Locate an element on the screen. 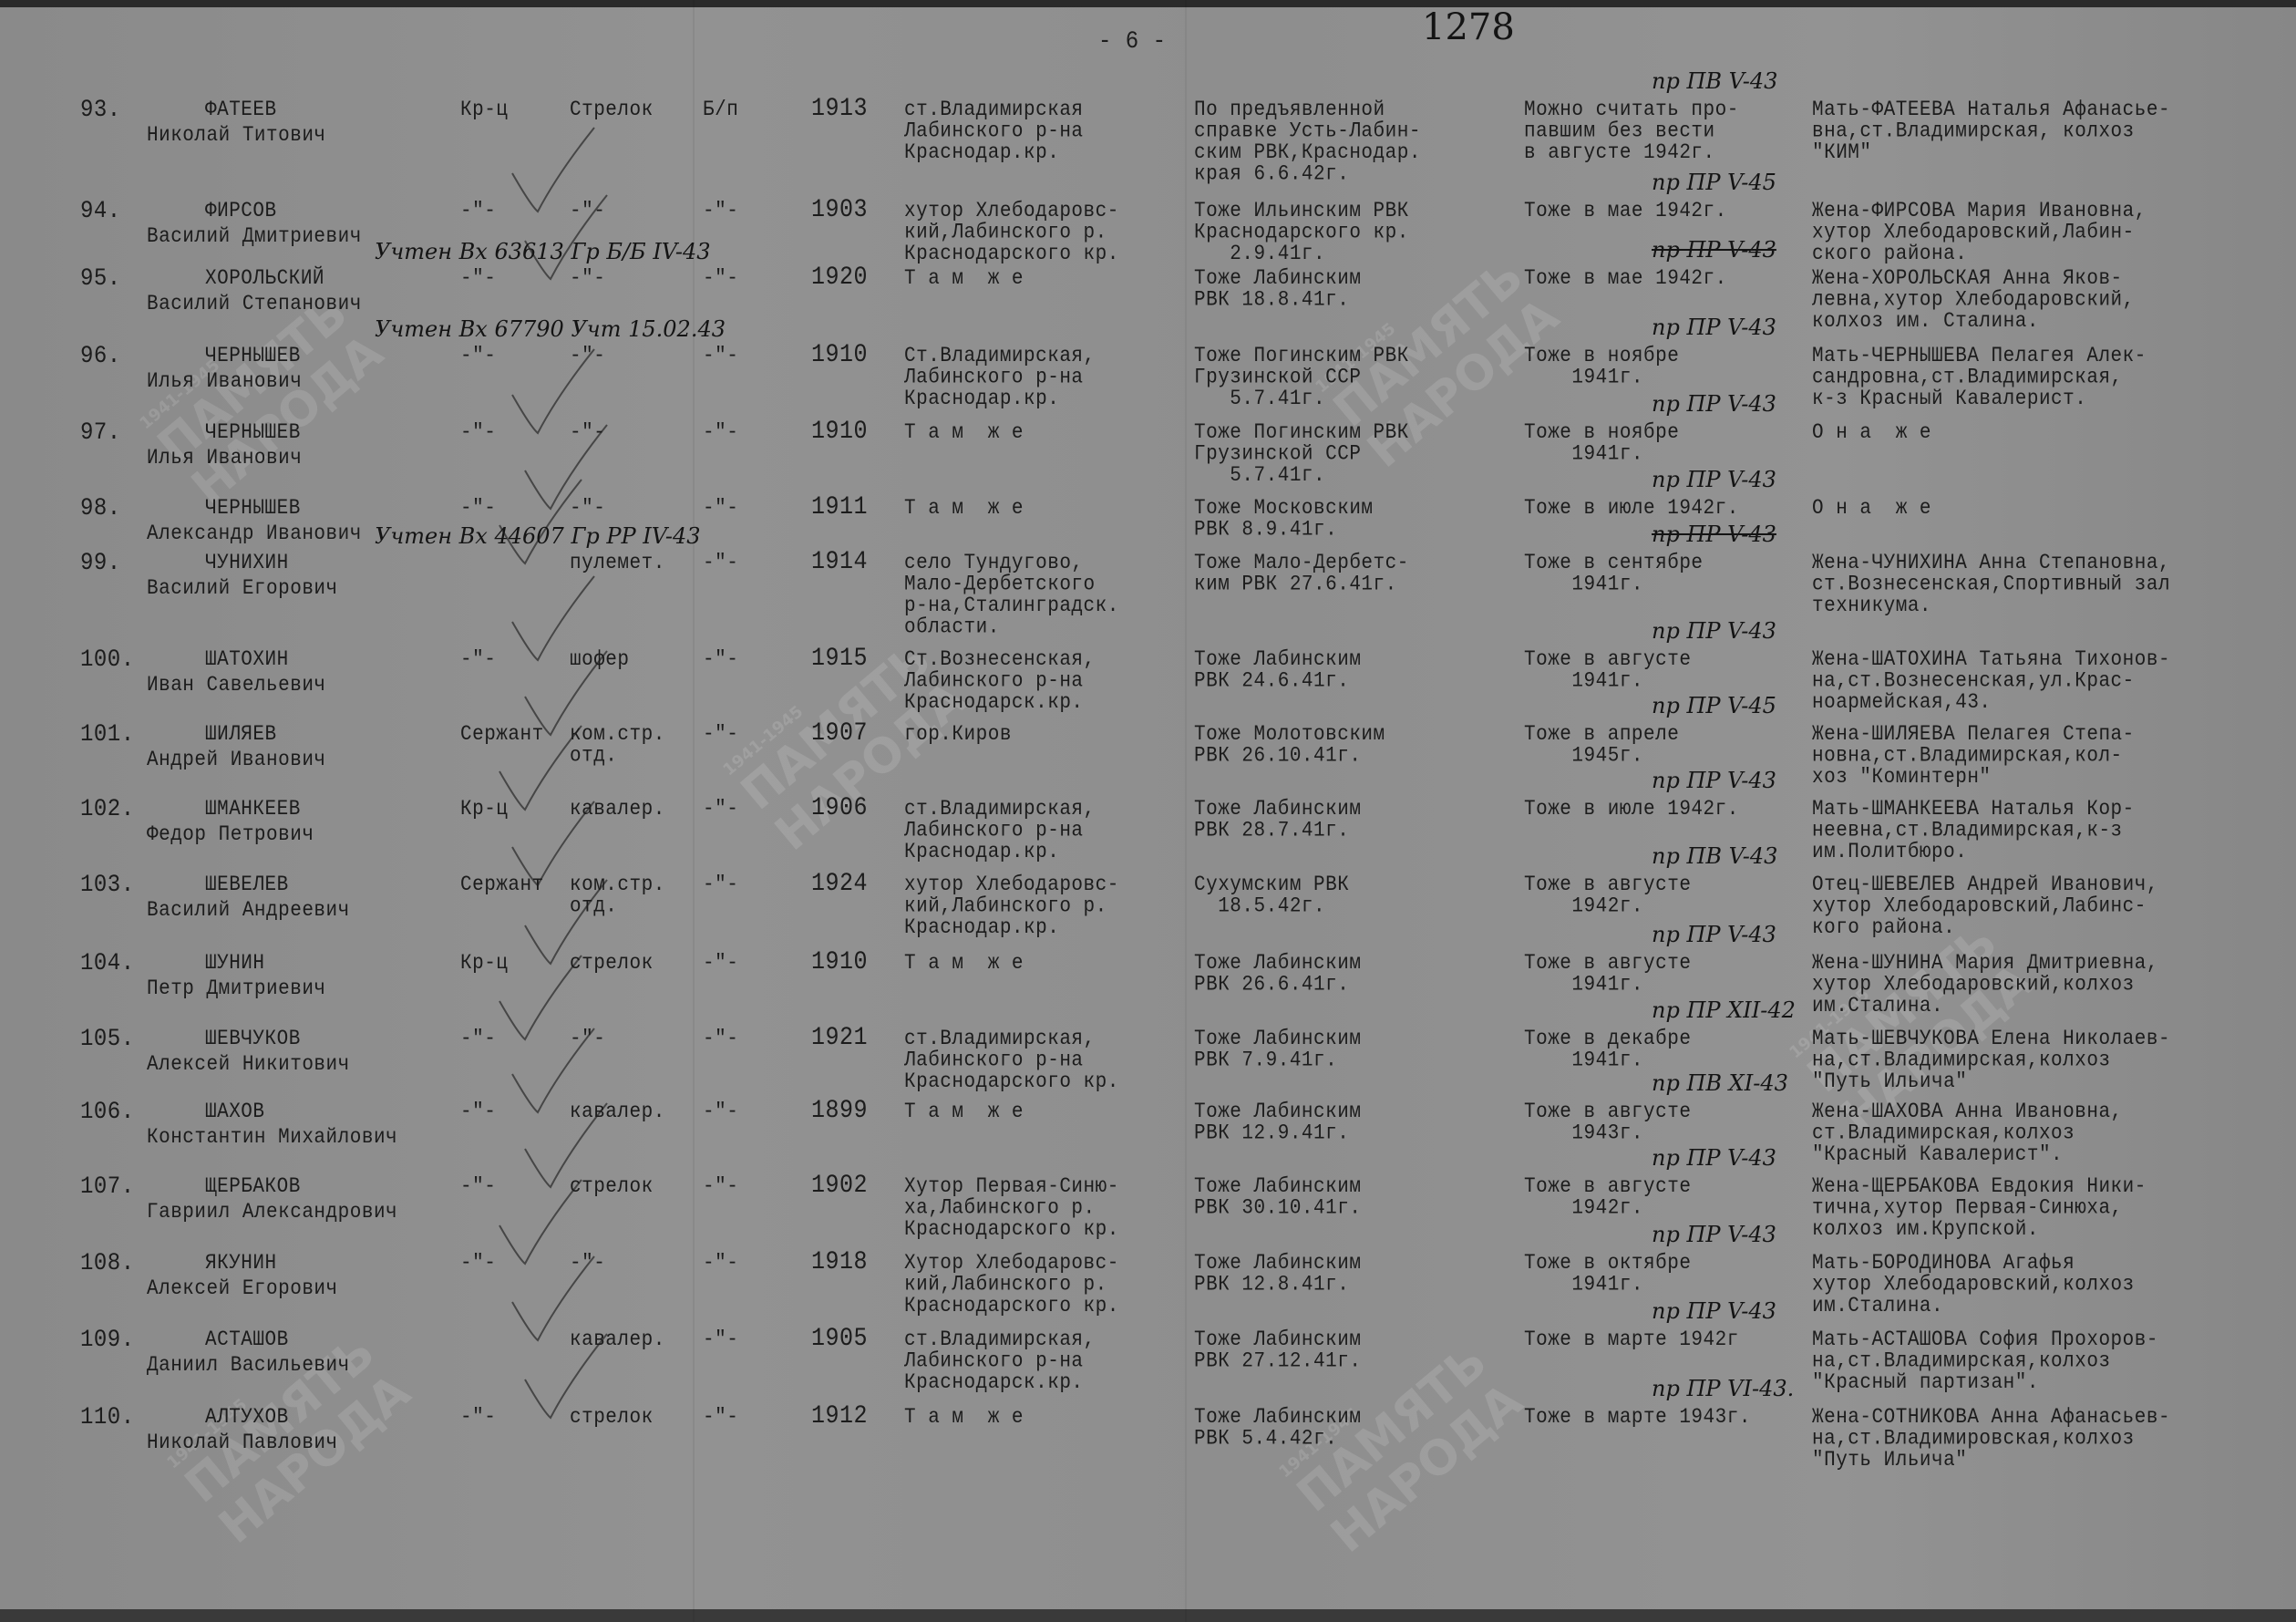 The height and width of the screenshot is (1622, 2296). birth-year: 1907 is located at coordinates (840, 733).